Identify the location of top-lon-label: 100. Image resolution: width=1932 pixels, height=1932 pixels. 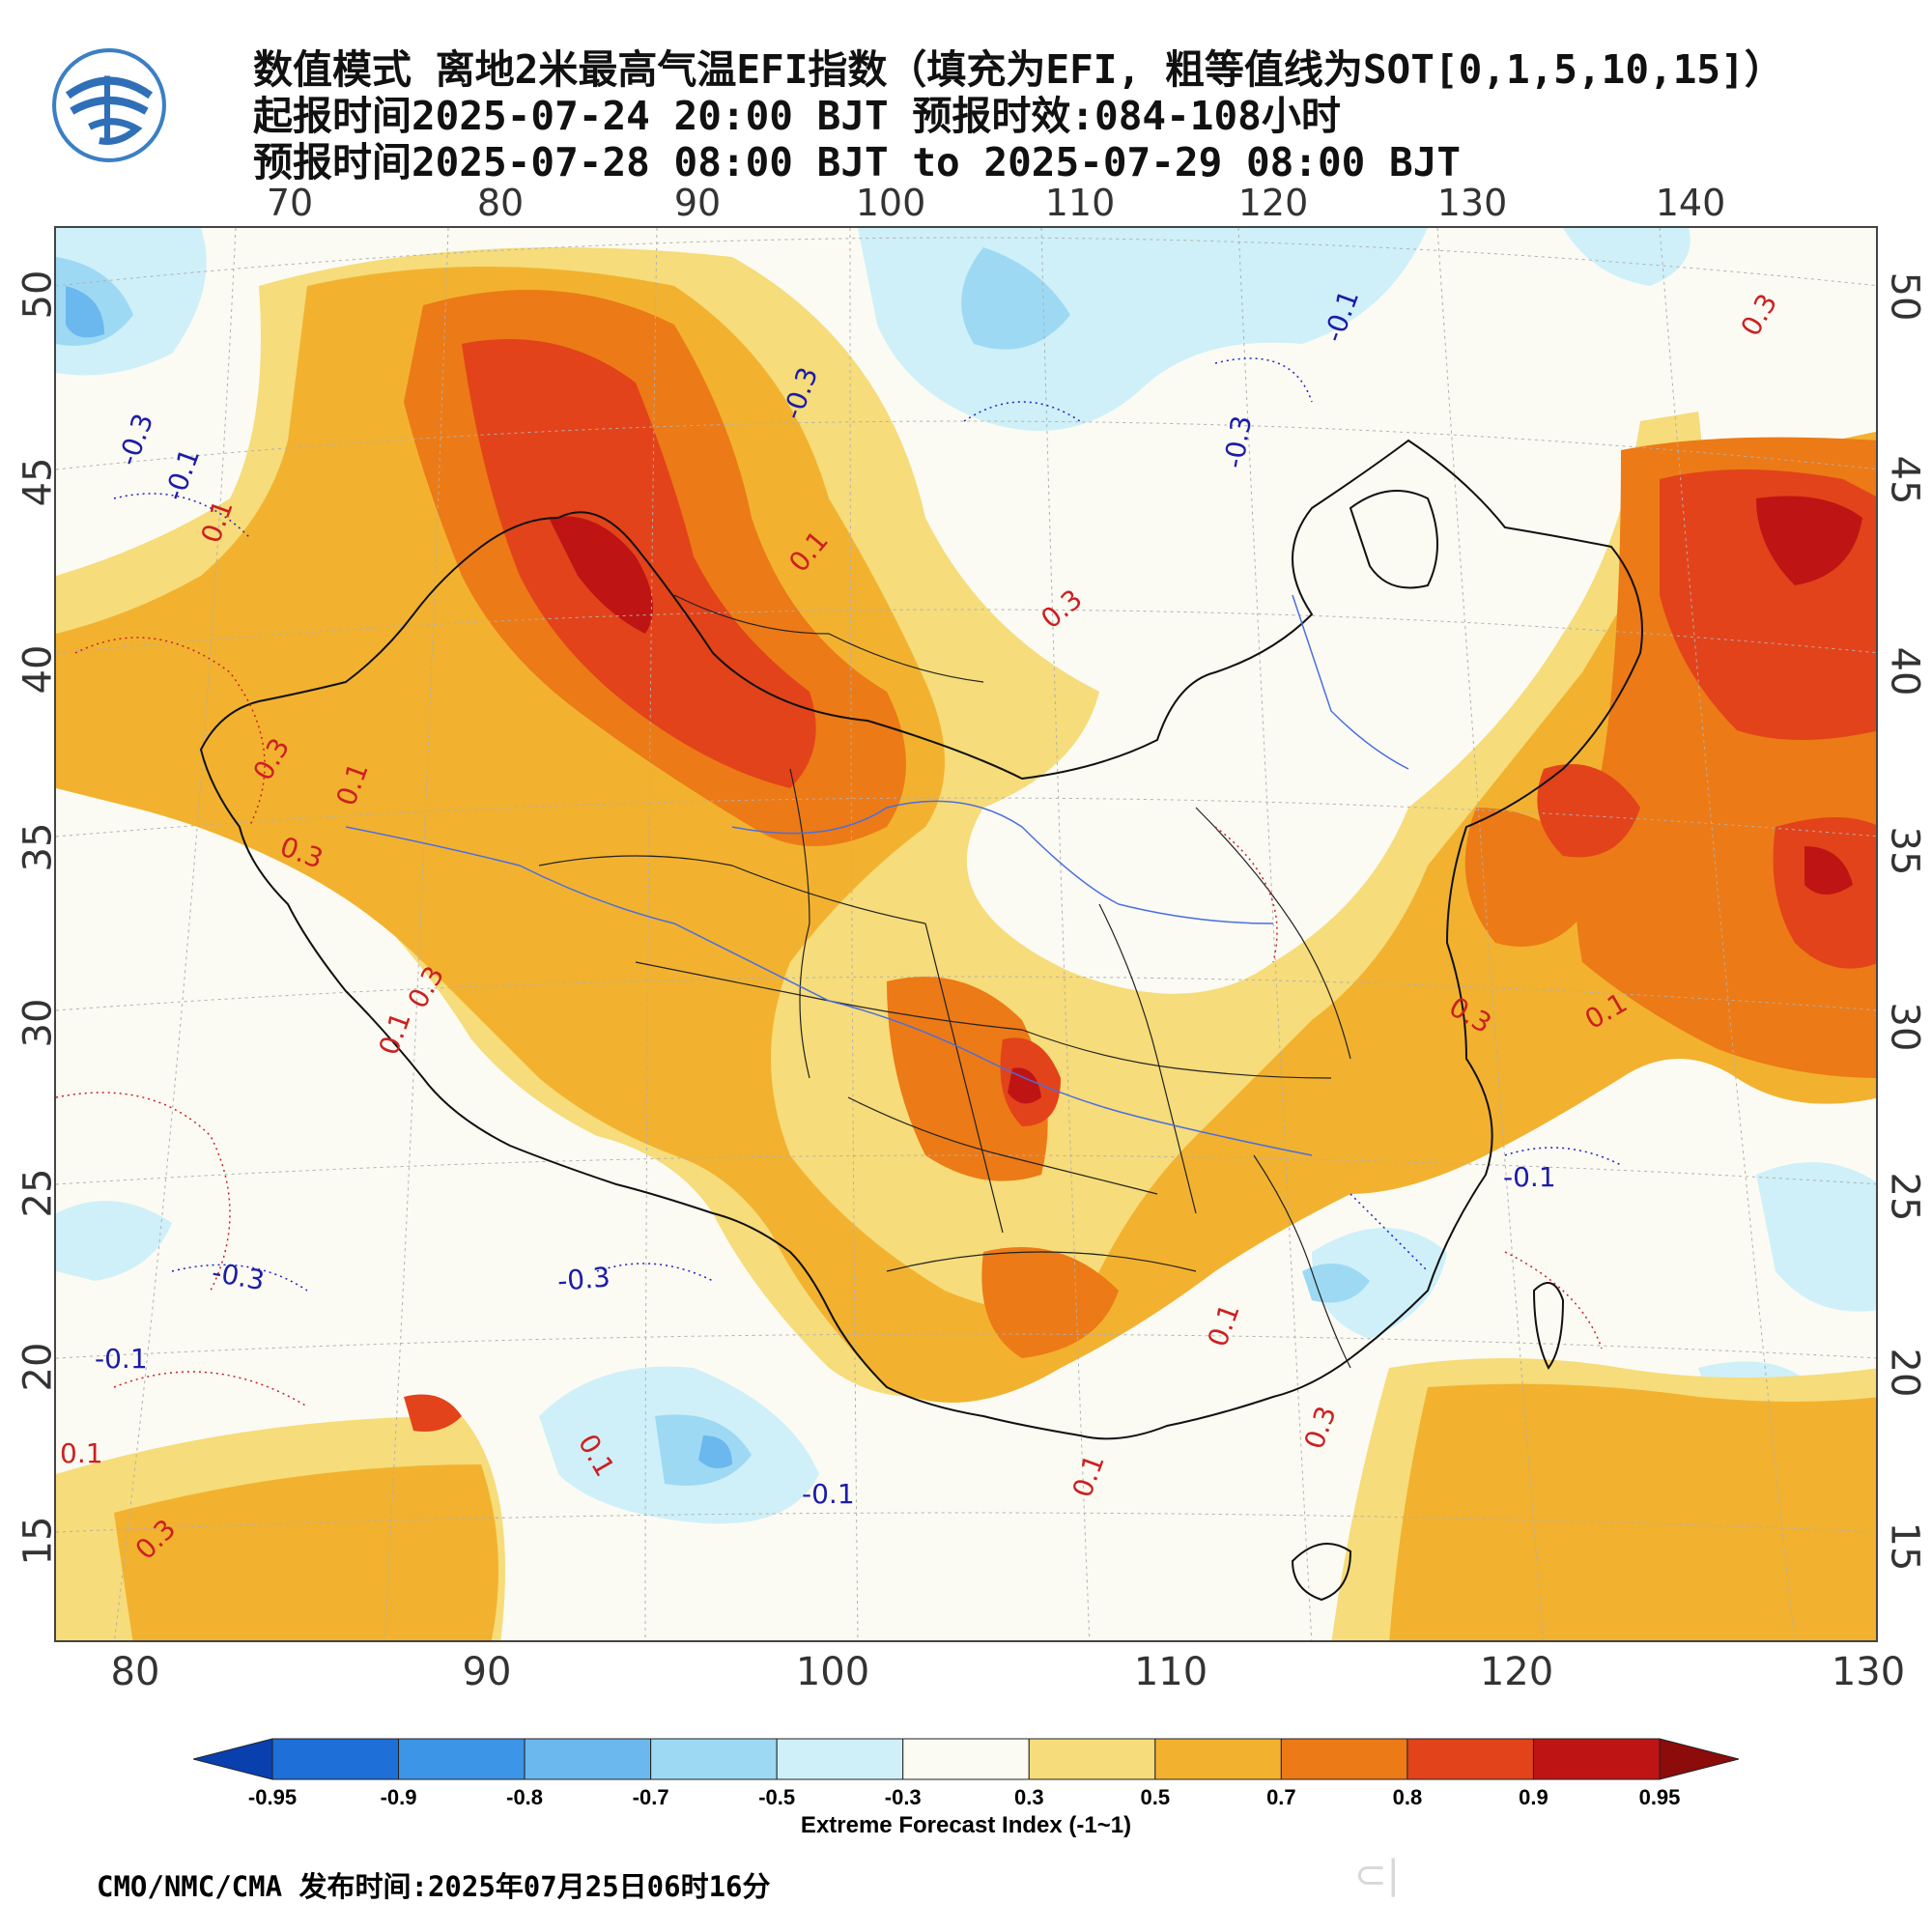
(890, 203).